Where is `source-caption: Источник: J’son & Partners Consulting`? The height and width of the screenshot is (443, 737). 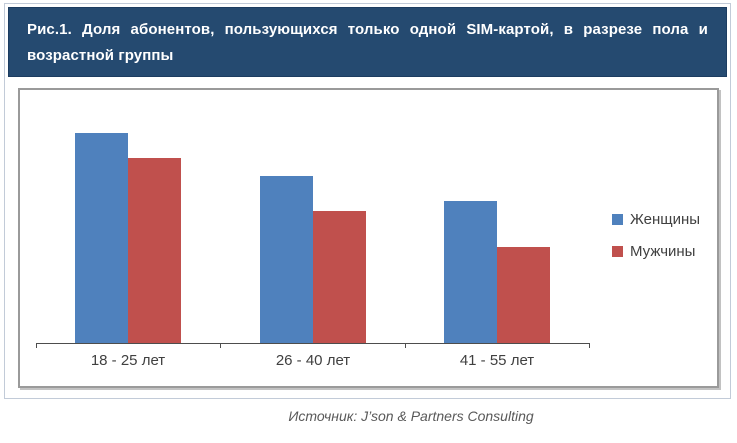 source-caption: Источник: J’son & Partners Consulting is located at coordinates (411, 416).